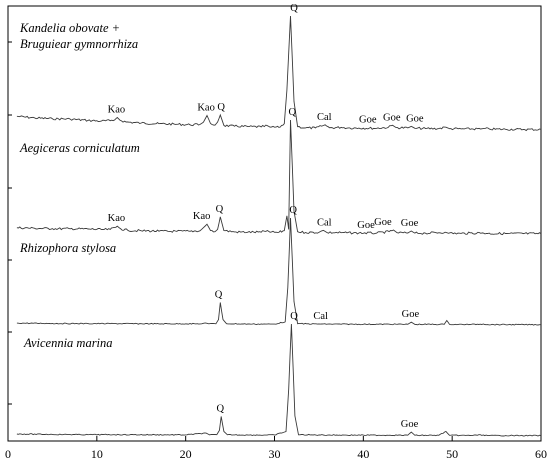  Describe the element at coordinates (186, 454) in the screenshot. I see `x-tick-label: 20` at that location.